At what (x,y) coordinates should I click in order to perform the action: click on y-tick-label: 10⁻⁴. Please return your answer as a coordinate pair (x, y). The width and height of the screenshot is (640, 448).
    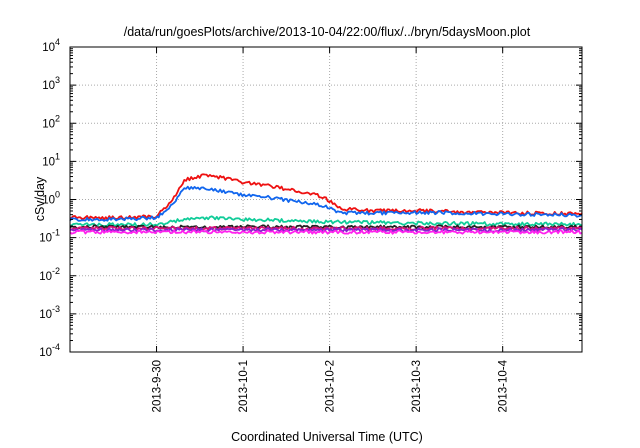
    Looking at the image, I should click on (49, 350).